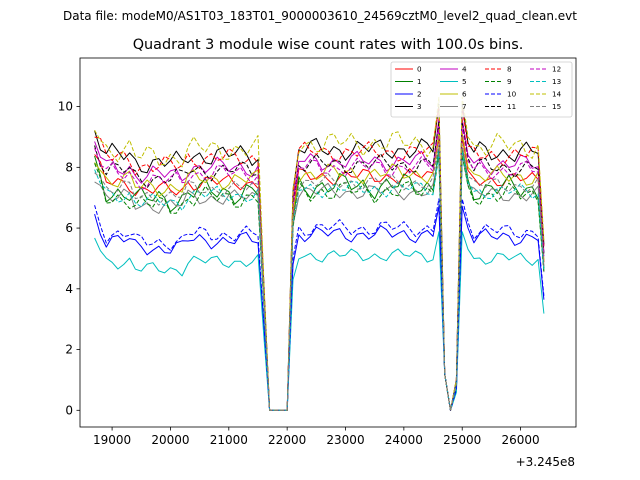 The height and width of the screenshot is (480, 640). What do you see at coordinates (69, 410) in the screenshot?
I see `y-tick-label: 0` at bounding box center [69, 410].